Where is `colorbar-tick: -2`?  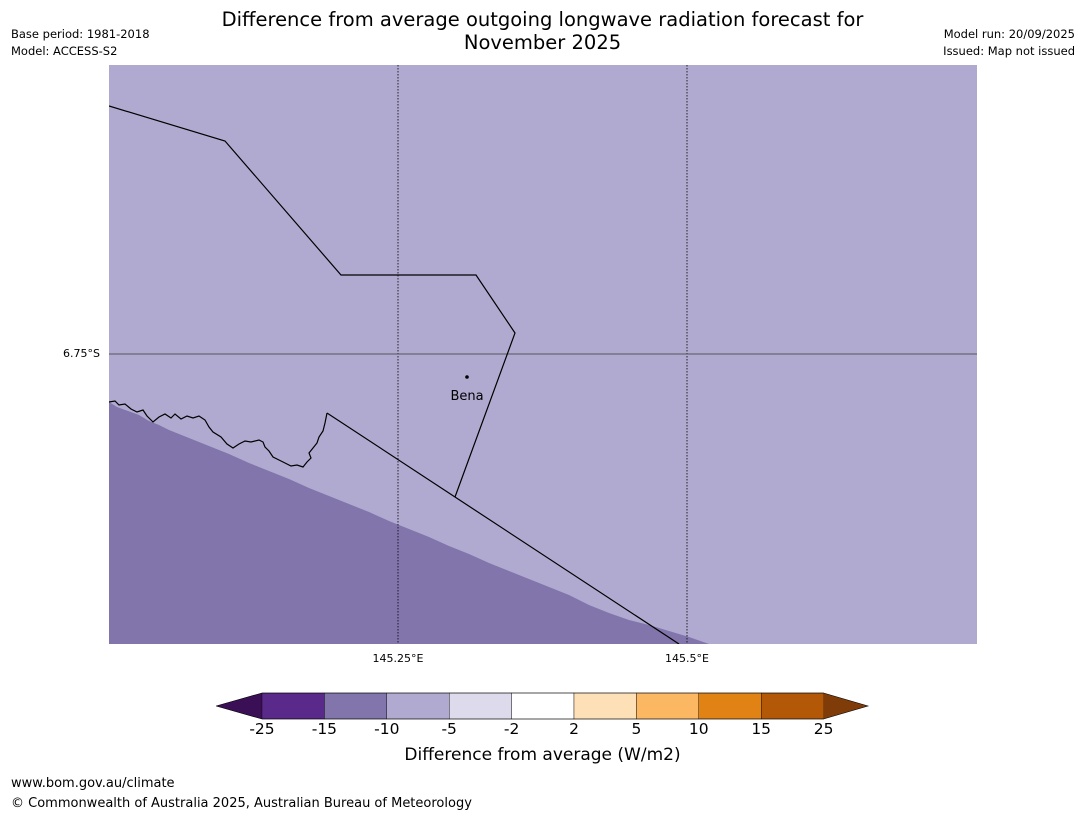
colorbar-tick: -2 is located at coordinates (511, 729).